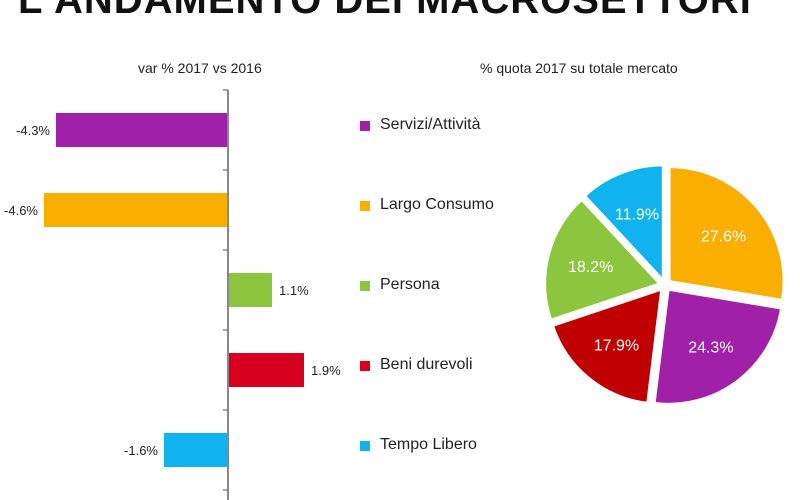 The width and height of the screenshot is (800, 500). Describe the element at coordinates (426, 364) in the screenshot. I see `legend-label-beni-durevoli: Beni durevoli` at that location.